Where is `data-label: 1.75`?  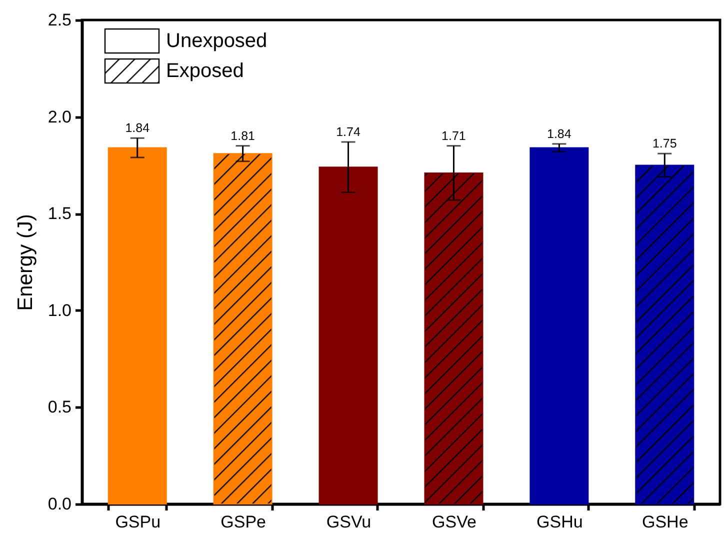
data-label: 1.75 is located at coordinates (664, 143).